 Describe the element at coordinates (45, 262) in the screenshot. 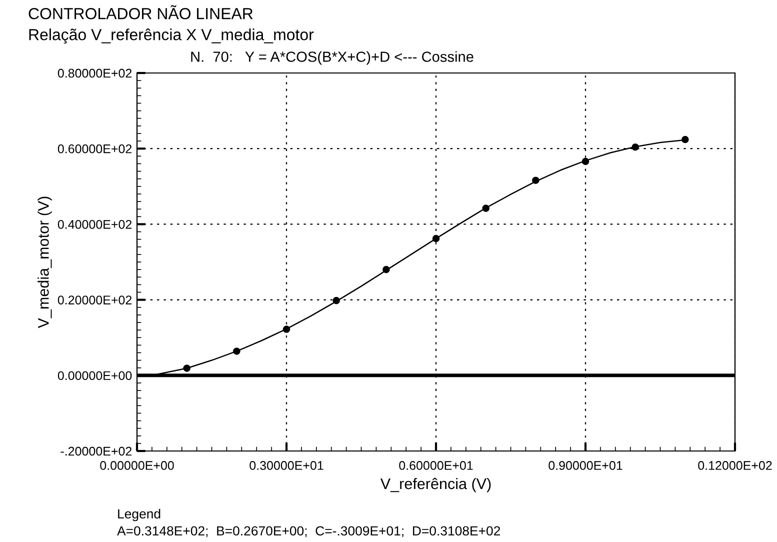

I see `y-axis-title: V_media_motor (V)` at that location.